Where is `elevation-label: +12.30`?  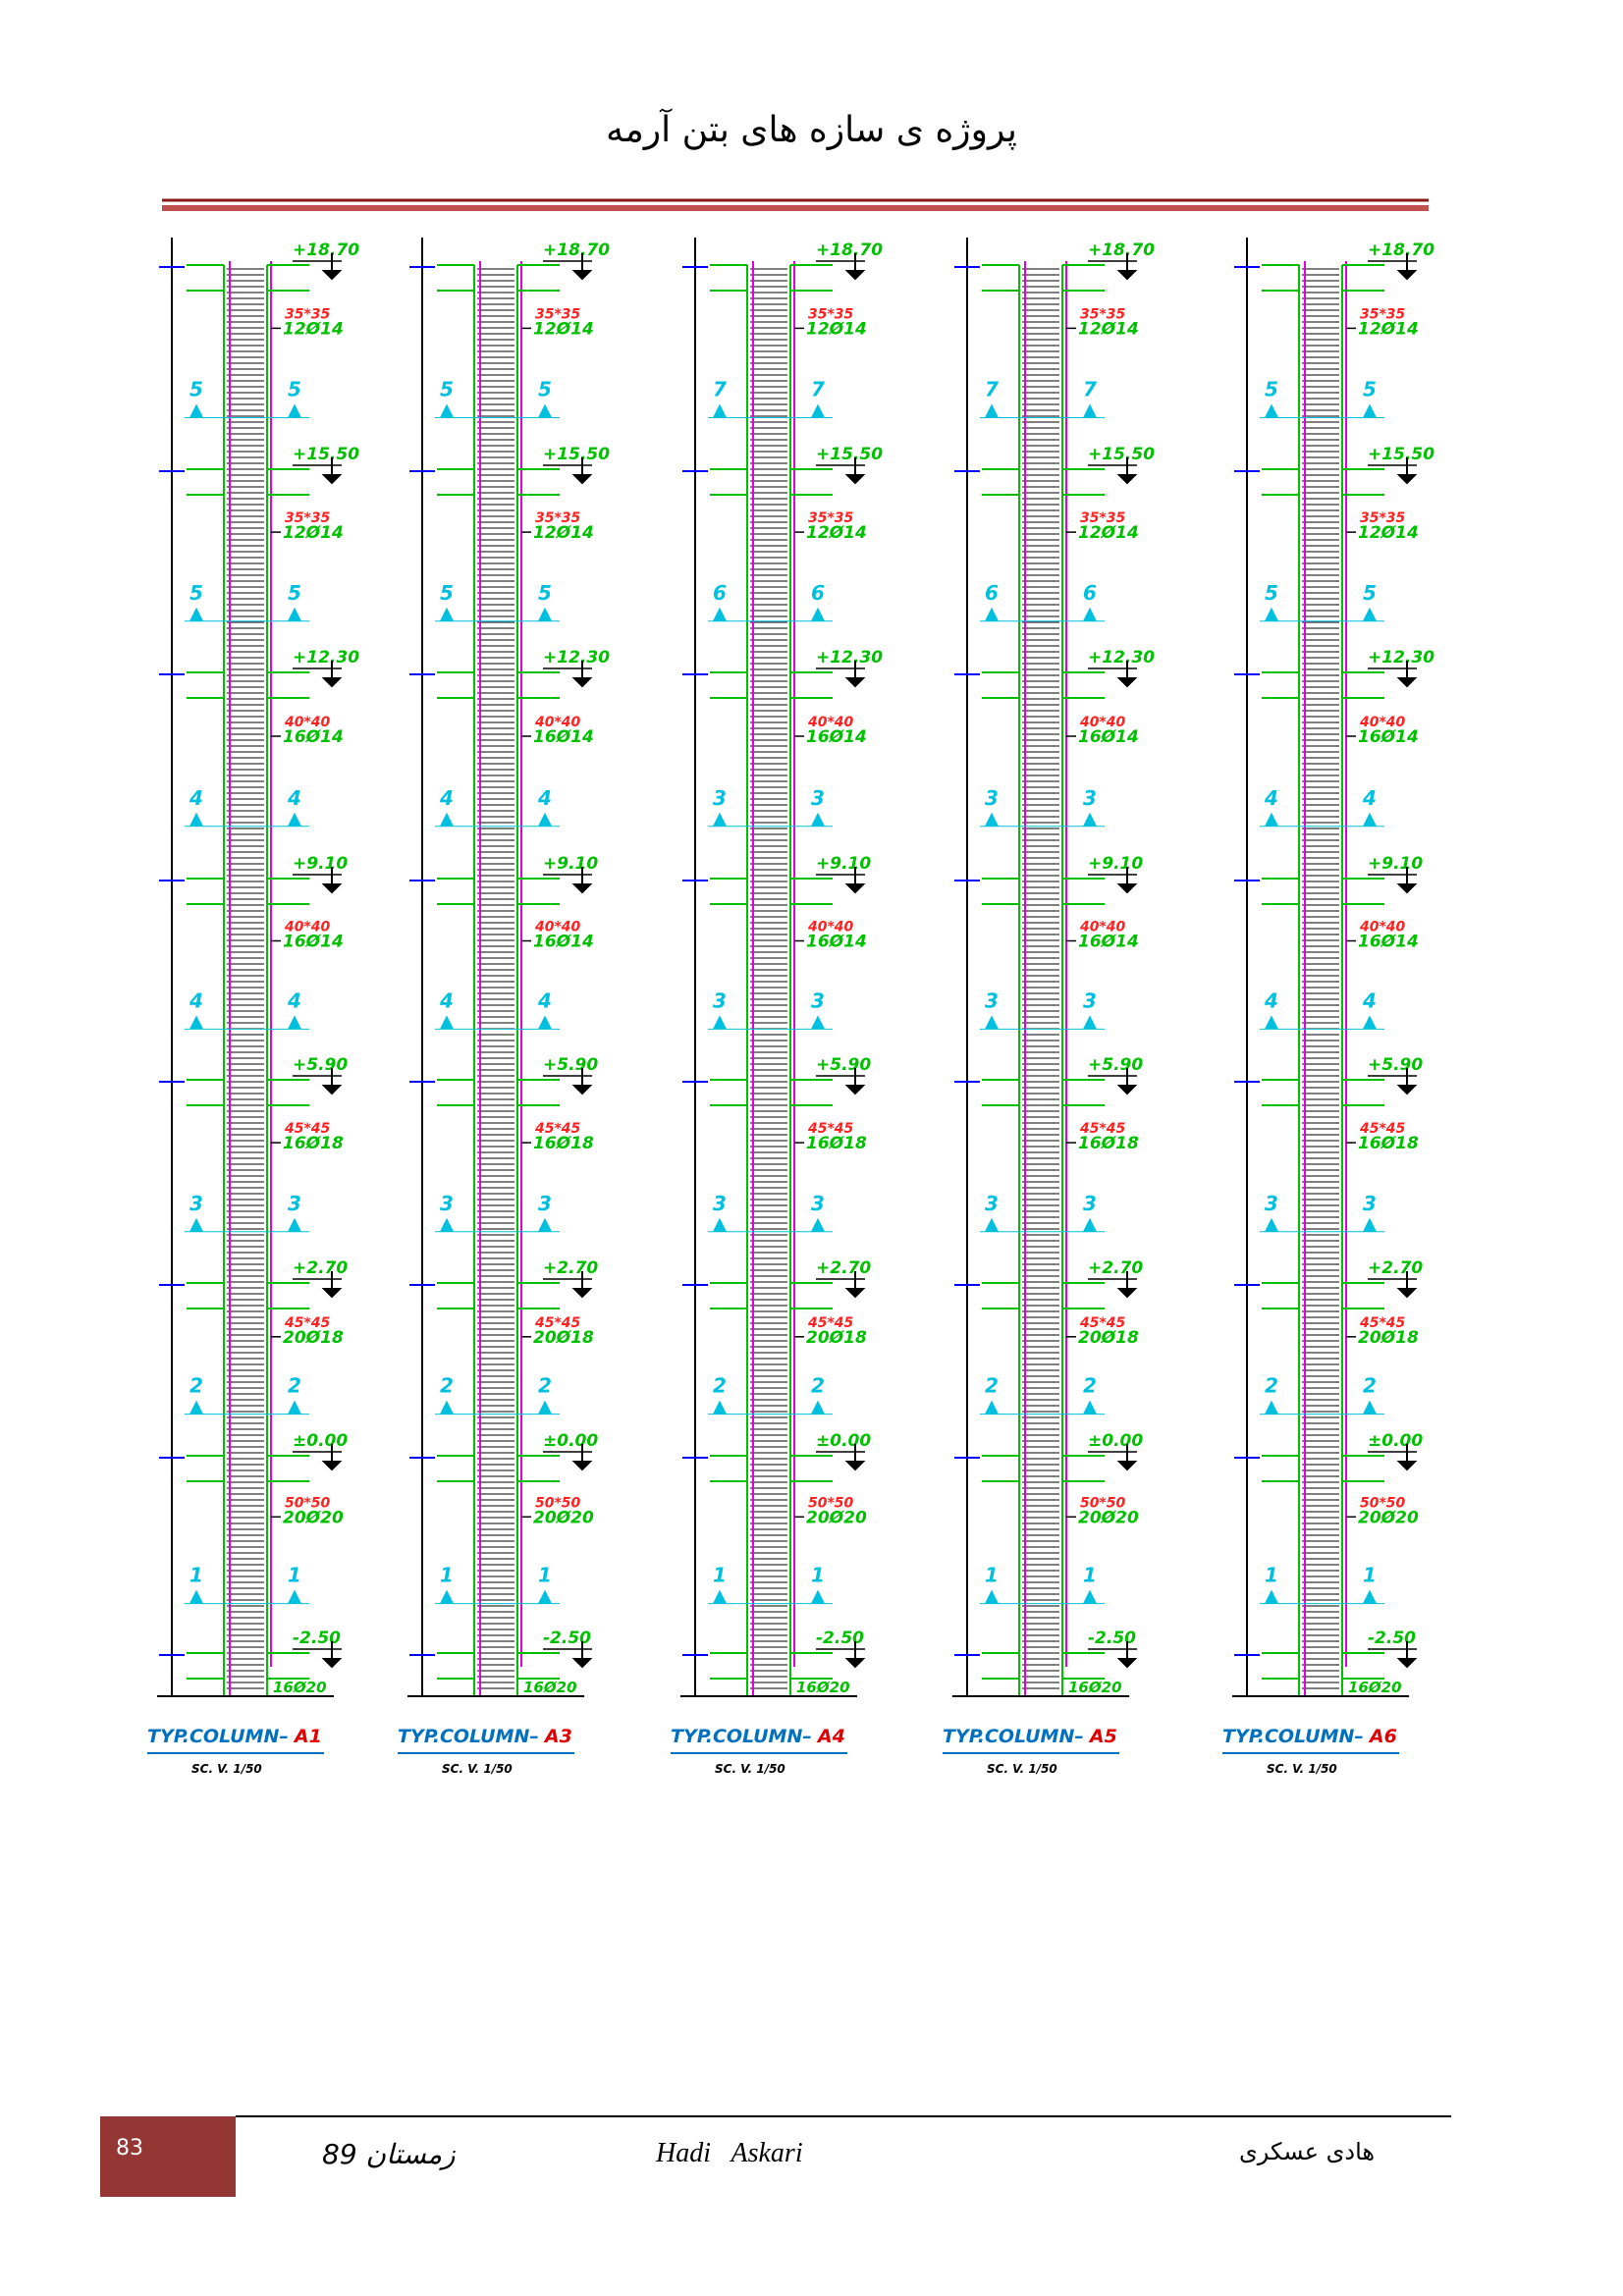 elevation-label: +12.30 is located at coordinates (1121, 657).